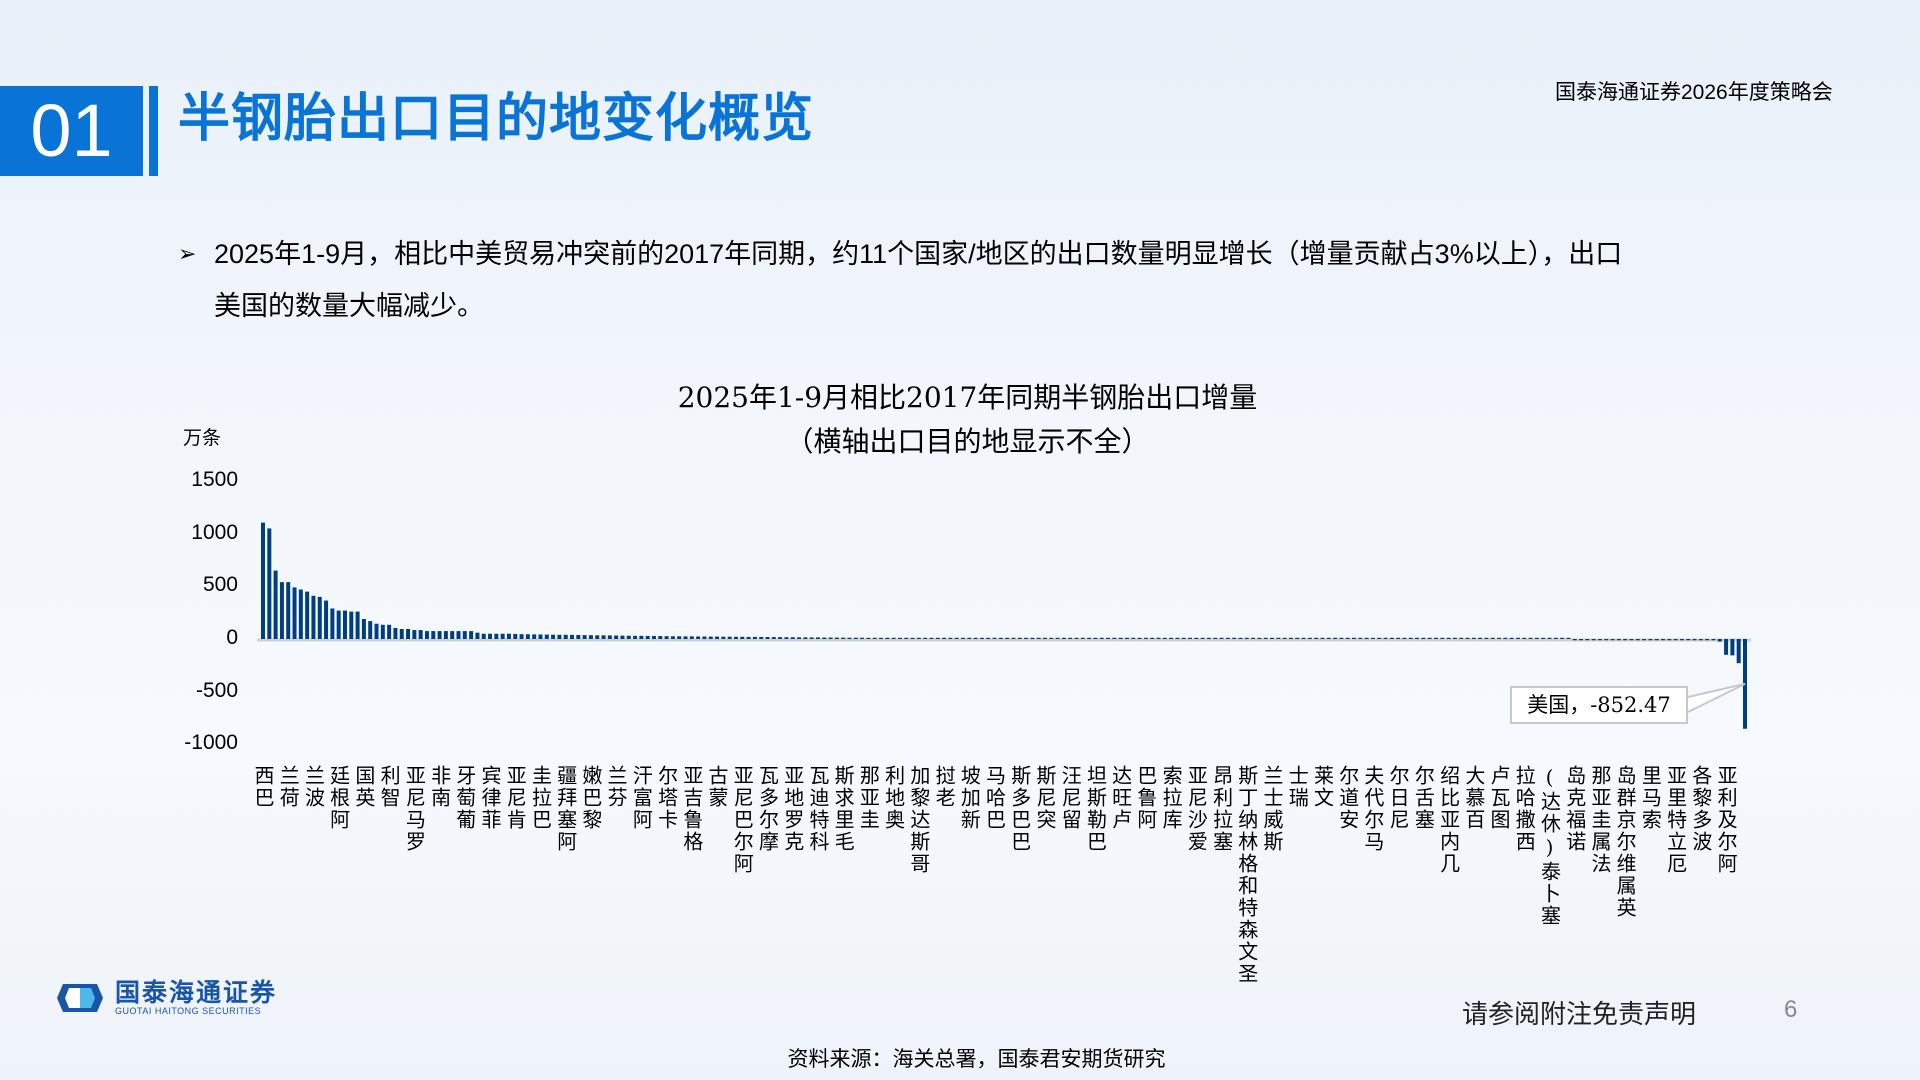  I want to click on page-title: 半钢胎出口目的地变化概览, so click(496, 119).